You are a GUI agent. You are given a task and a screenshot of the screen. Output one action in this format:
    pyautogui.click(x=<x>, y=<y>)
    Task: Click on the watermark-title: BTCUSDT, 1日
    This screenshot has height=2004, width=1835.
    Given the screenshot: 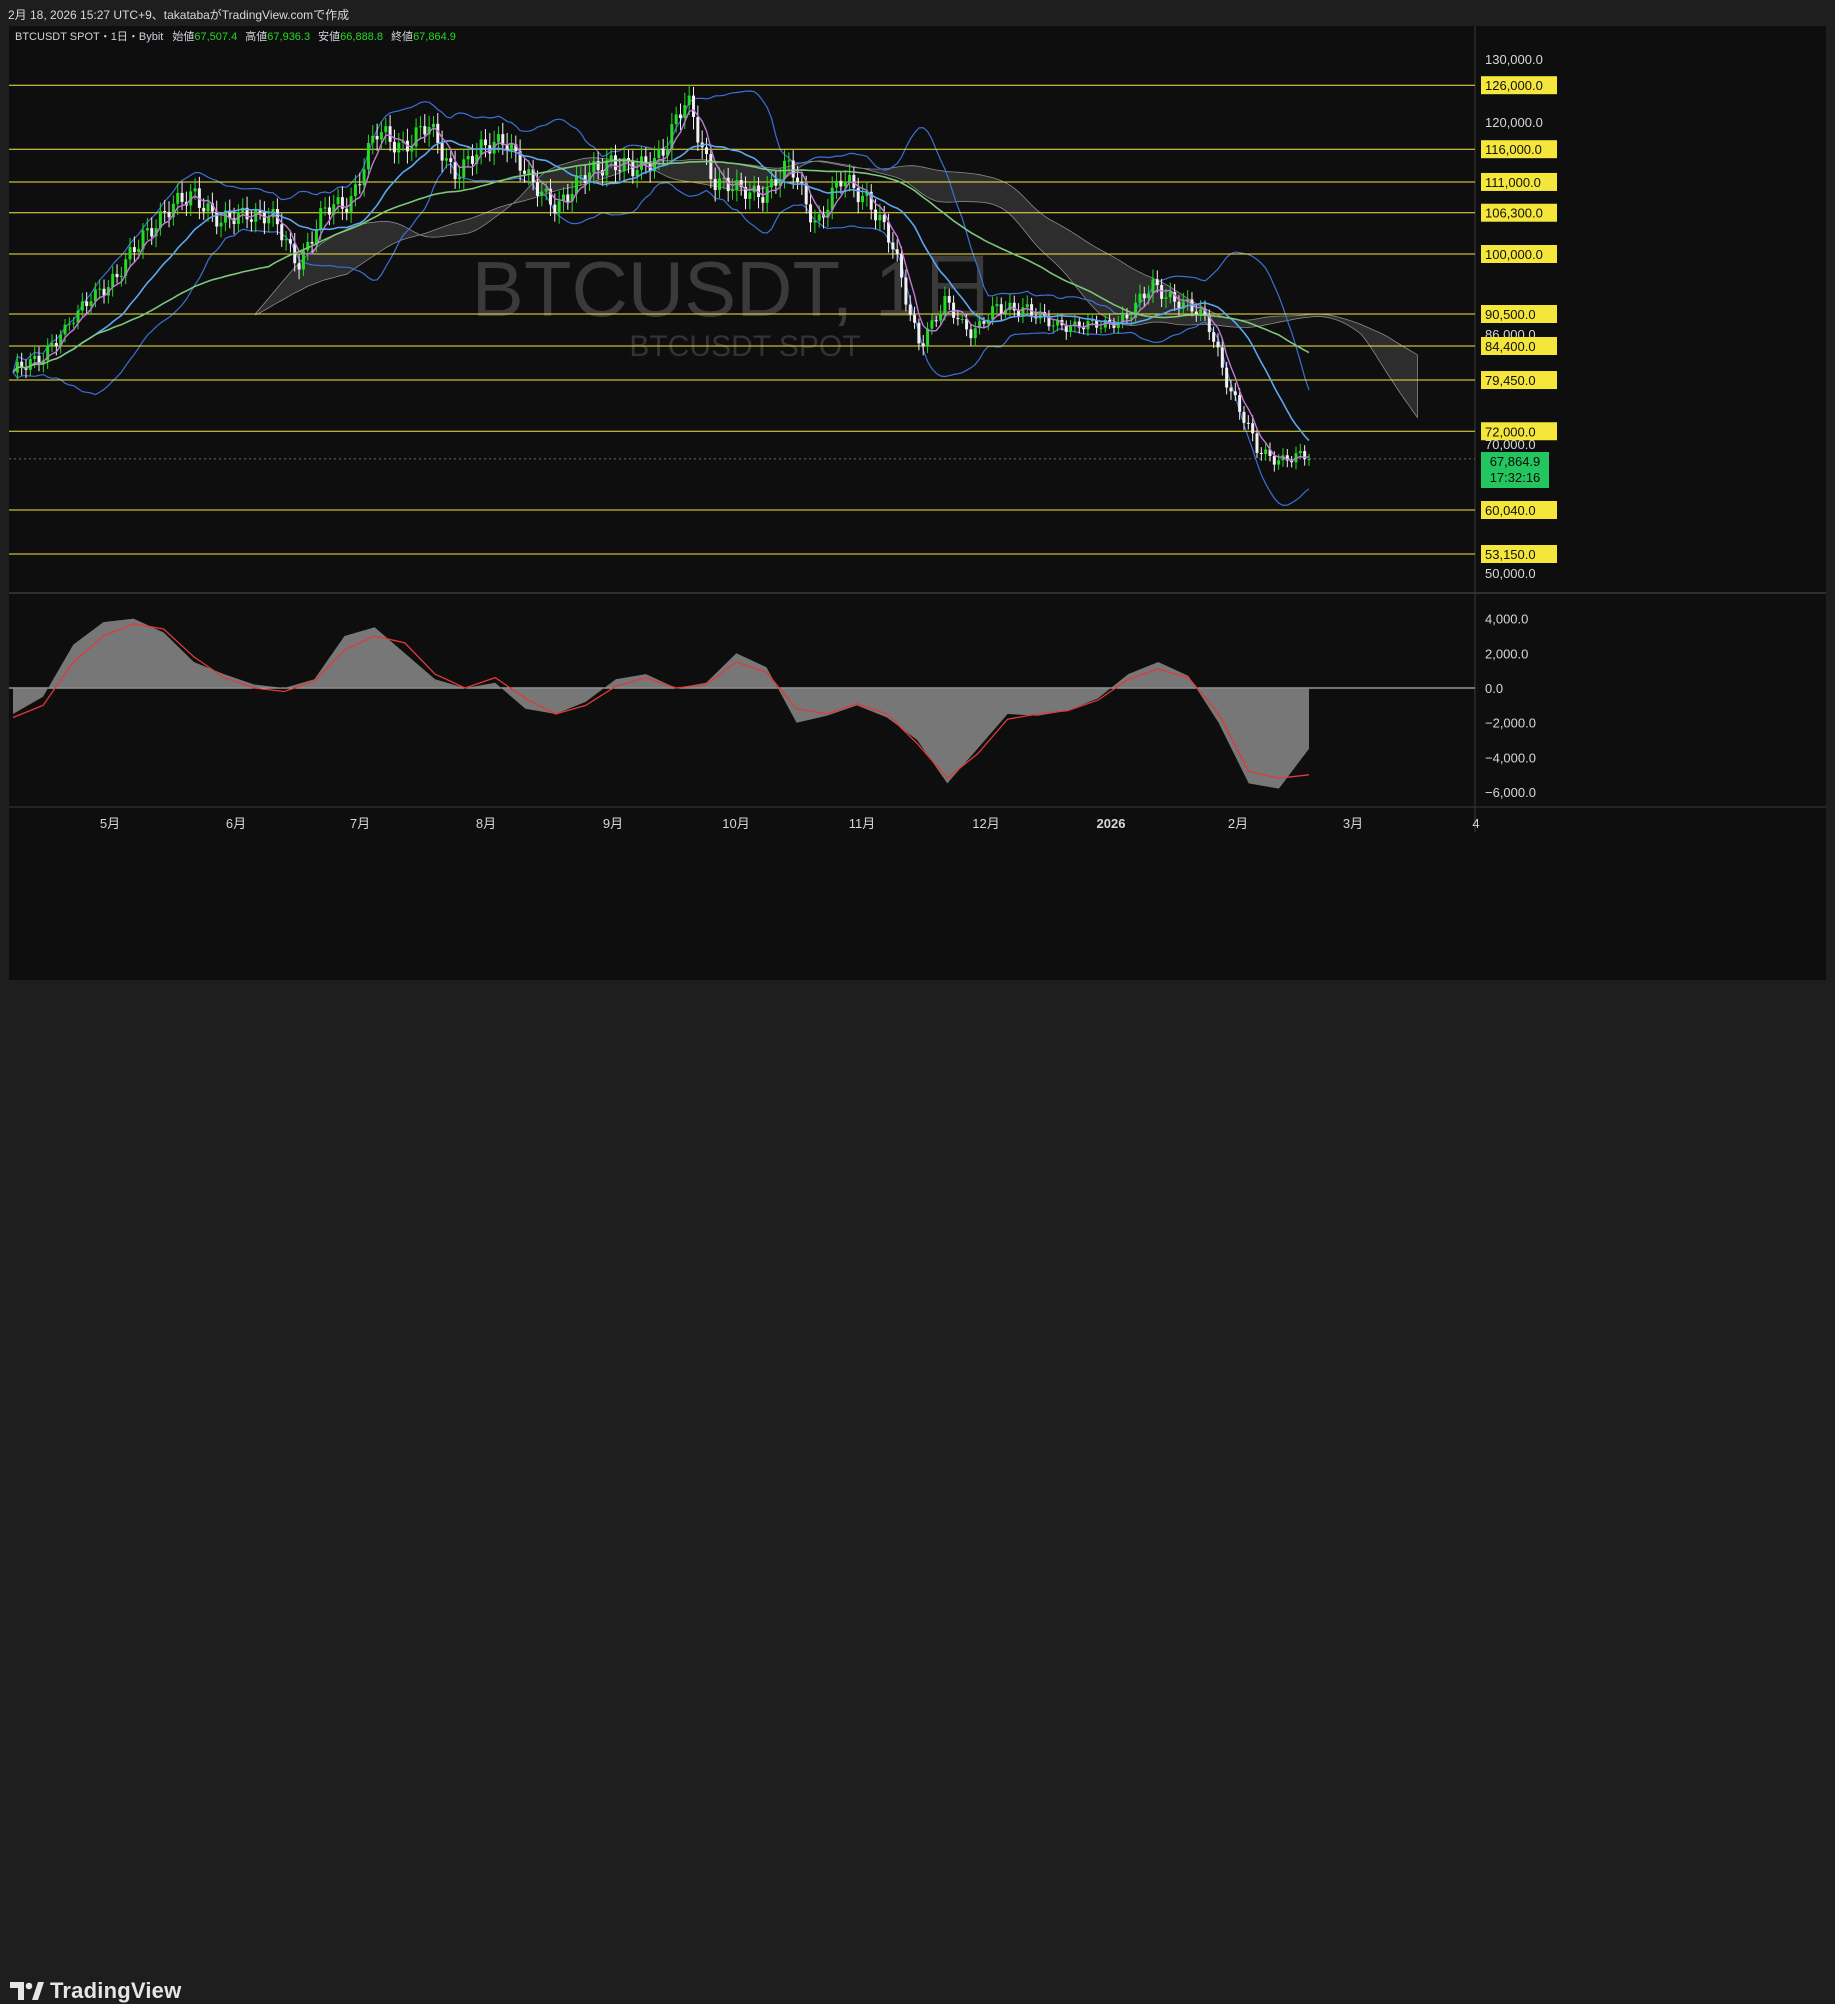 What is the action you would take?
    pyautogui.click(x=734, y=289)
    